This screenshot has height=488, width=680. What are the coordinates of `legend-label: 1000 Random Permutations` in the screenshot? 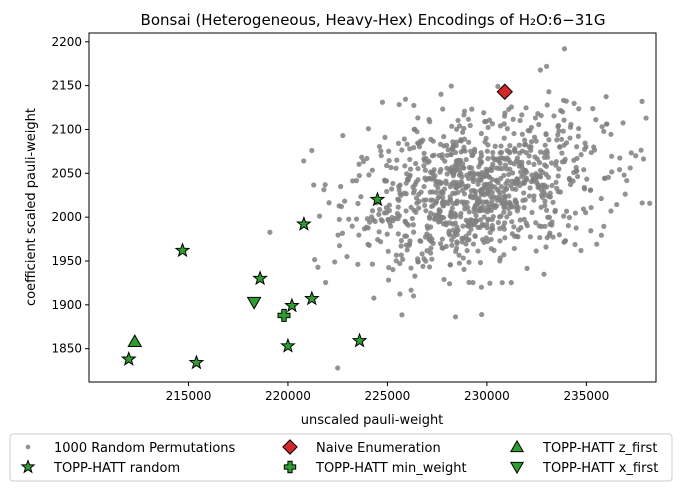 It's located at (145, 448).